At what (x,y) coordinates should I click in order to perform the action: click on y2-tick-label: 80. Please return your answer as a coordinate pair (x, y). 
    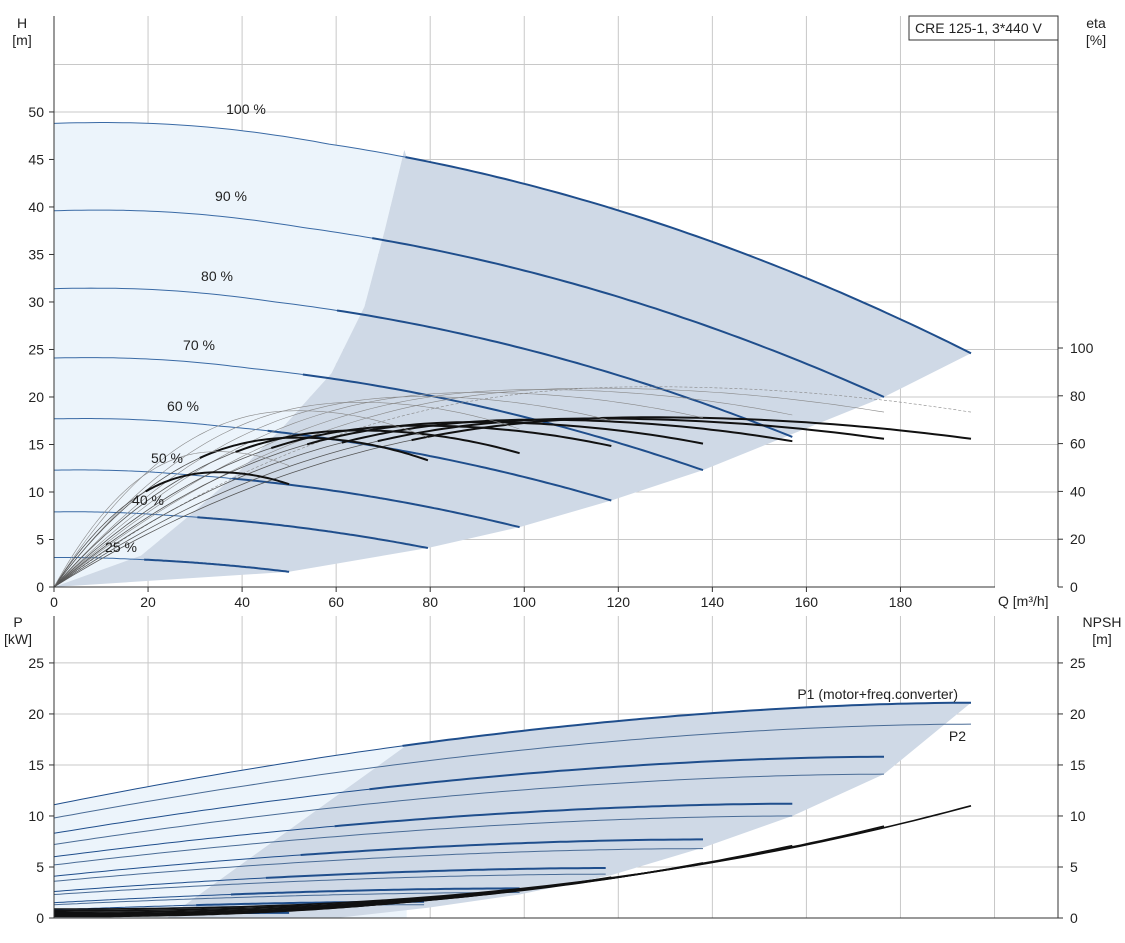
    Looking at the image, I should click on (1078, 396).